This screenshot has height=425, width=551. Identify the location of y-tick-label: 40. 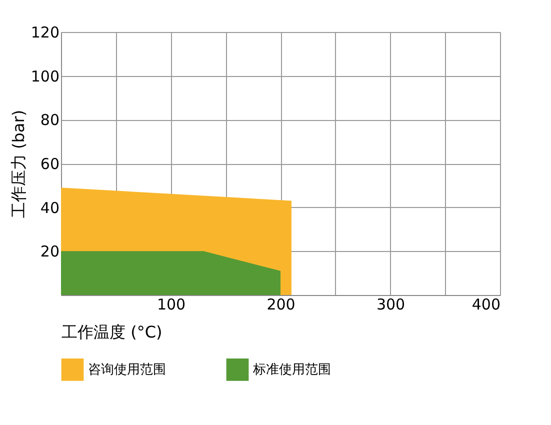
(50, 207).